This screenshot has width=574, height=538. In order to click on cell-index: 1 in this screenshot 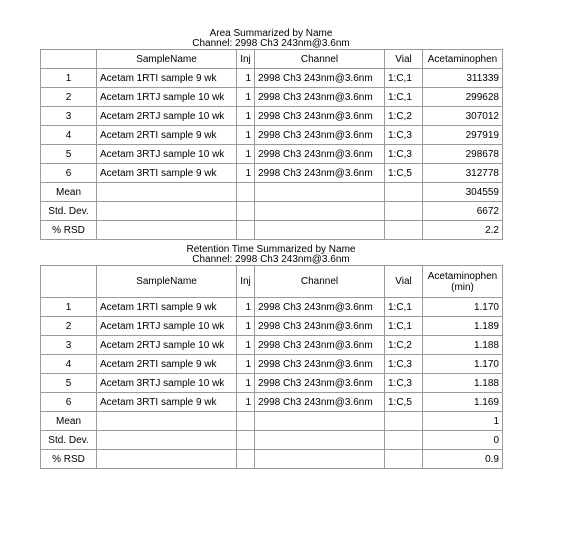, I will do `click(68, 78)`.